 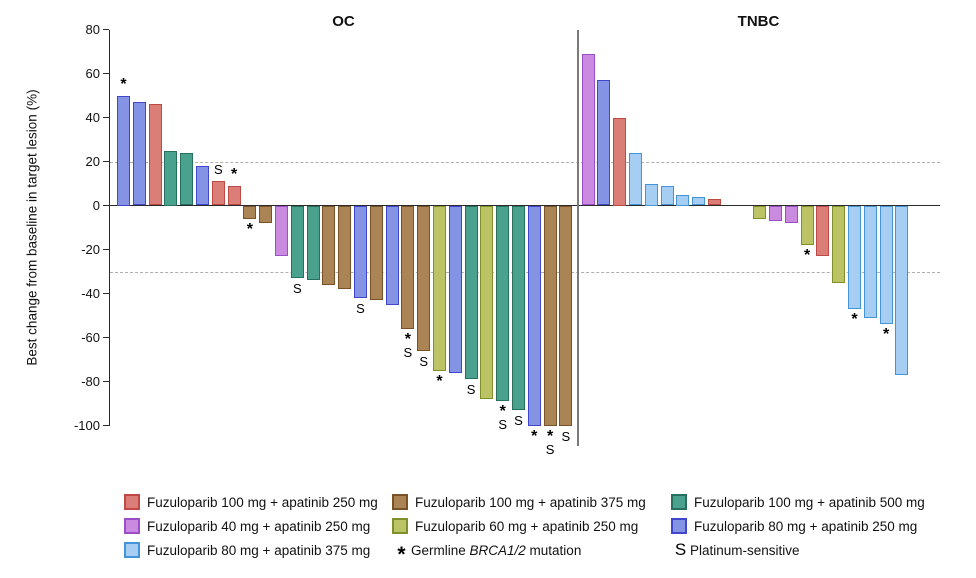 I want to click on x-axis, so click(x=525, y=205).